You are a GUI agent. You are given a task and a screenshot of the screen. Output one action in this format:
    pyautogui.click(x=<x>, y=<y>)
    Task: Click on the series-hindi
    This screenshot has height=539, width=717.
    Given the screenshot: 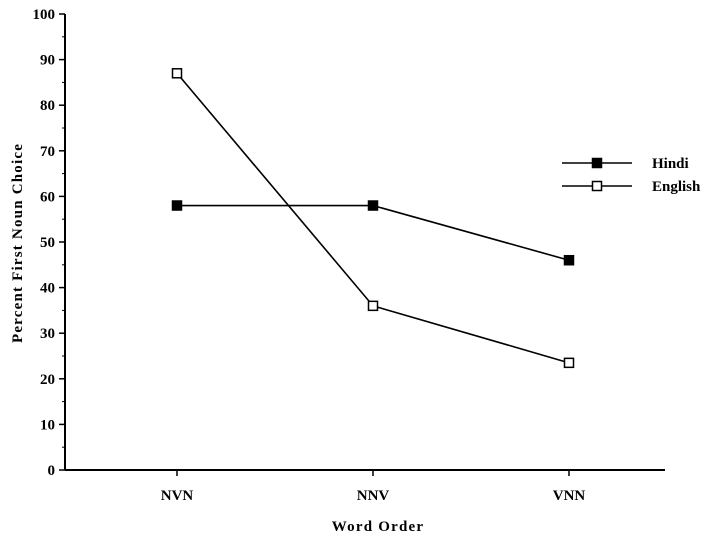 What is the action you would take?
    pyautogui.click(x=373, y=233)
    